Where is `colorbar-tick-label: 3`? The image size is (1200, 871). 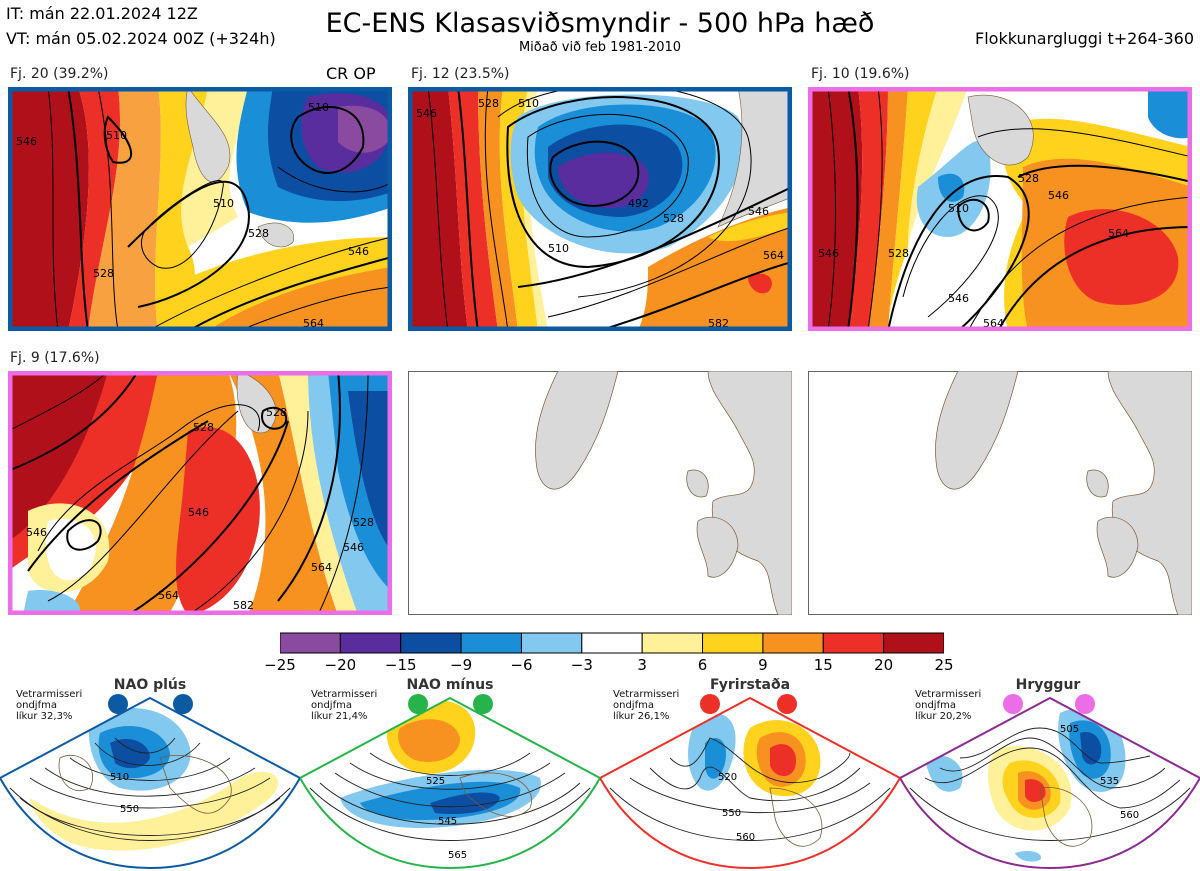 colorbar-tick-label: 3 is located at coordinates (642, 665).